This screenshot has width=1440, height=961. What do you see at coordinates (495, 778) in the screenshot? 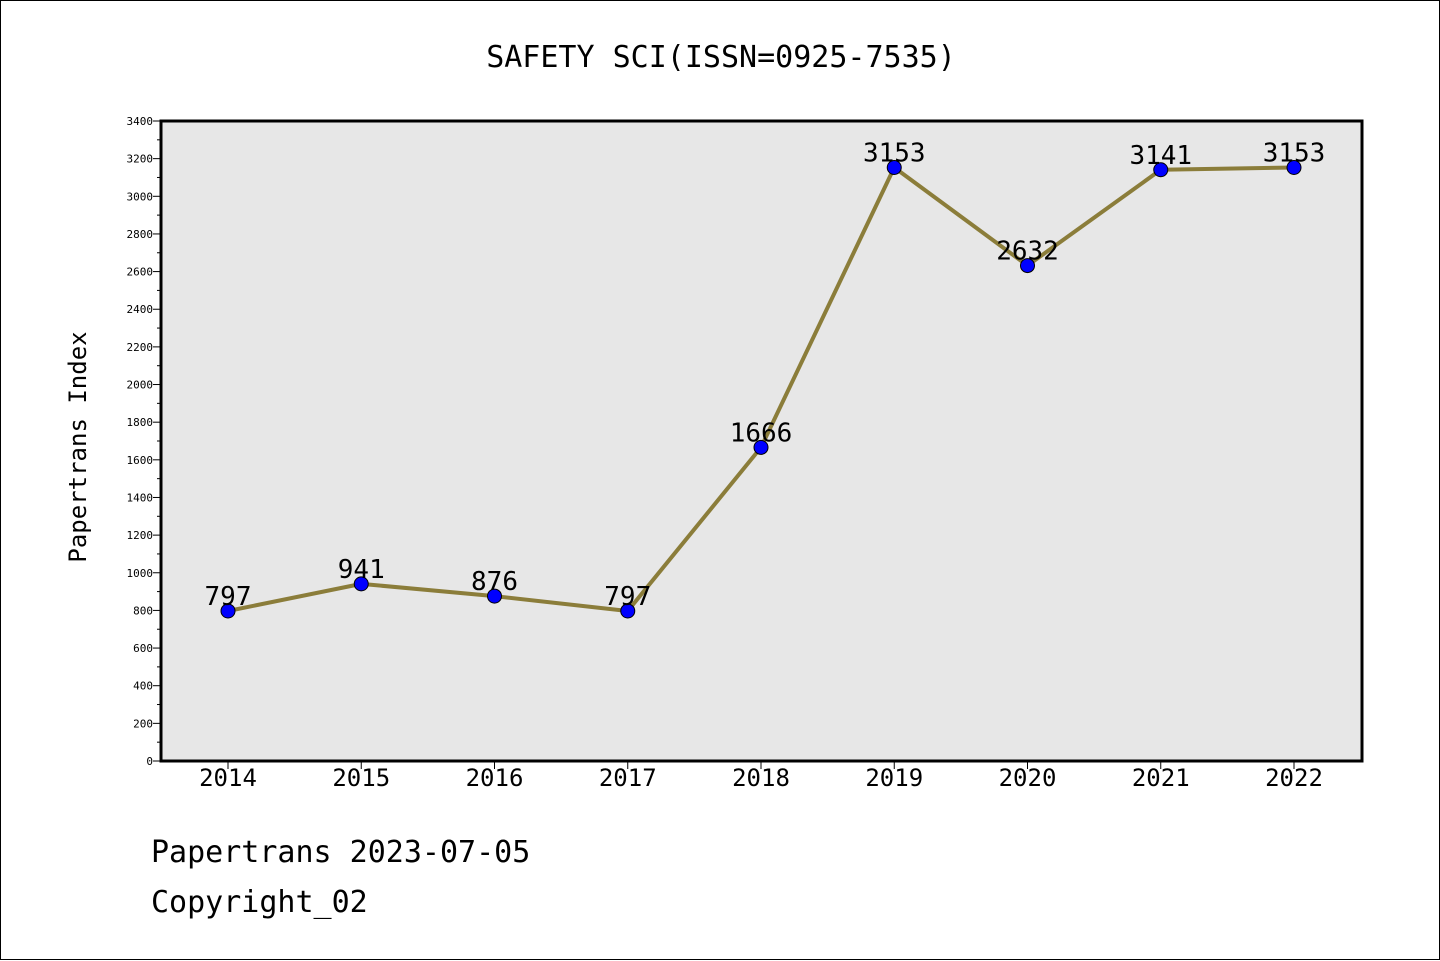
I see `x-tick-label: 2016` at bounding box center [495, 778].